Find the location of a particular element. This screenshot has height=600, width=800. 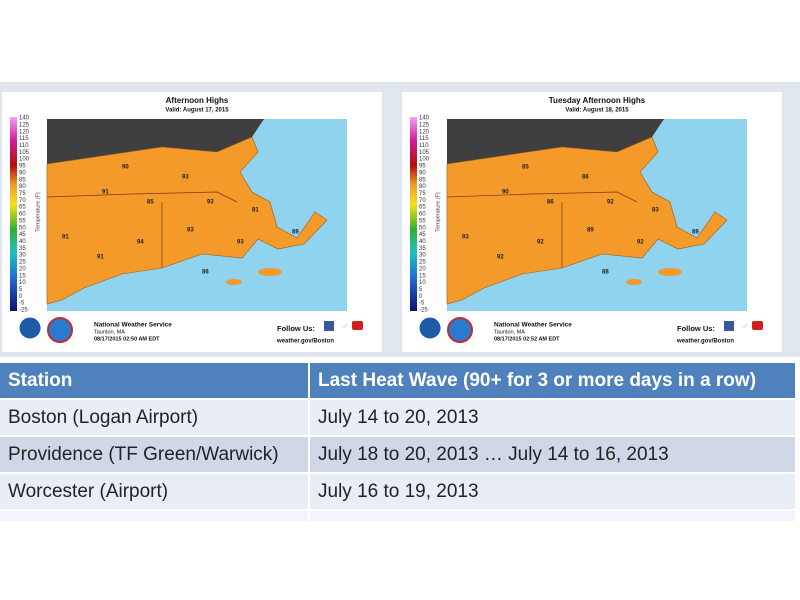

scale-label: Temperature (F) is located at coordinates (438, 212).